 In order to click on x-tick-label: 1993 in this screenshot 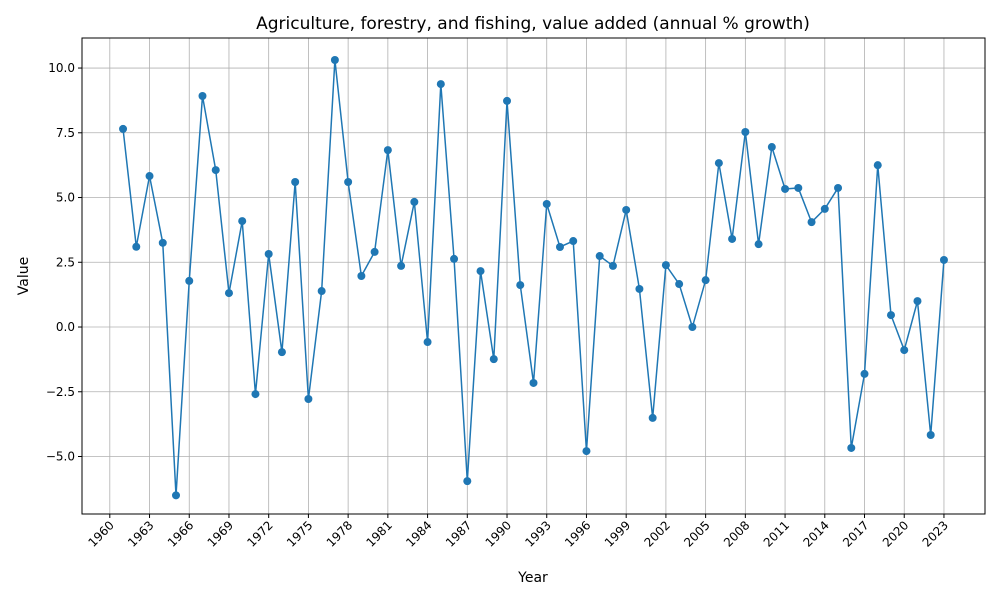, I will do `click(537, 533)`.